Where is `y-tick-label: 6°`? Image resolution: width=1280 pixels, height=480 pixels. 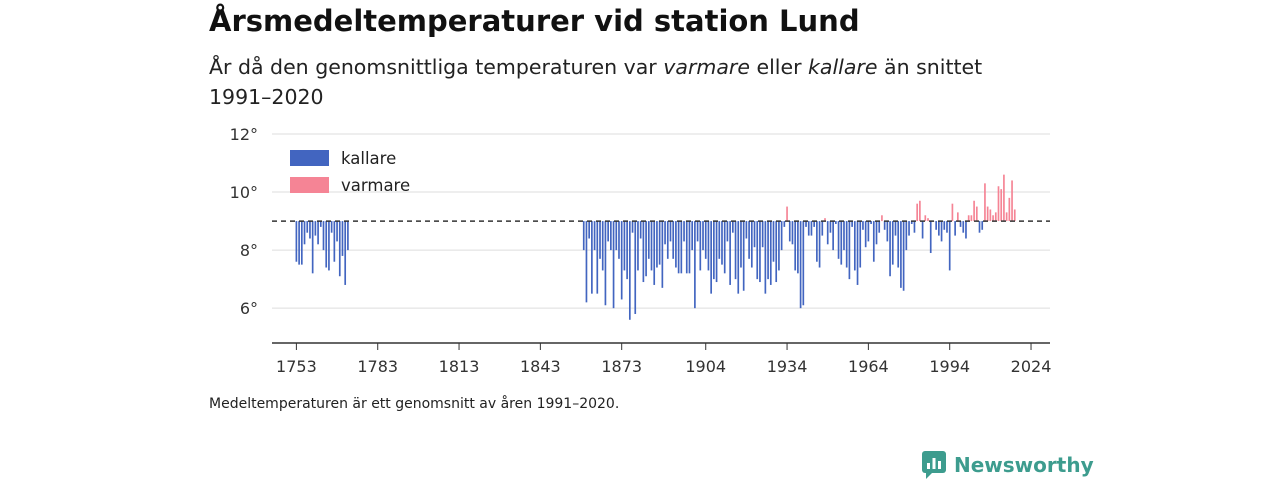 y-tick-label: 6° is located at coordinates (249, 308).